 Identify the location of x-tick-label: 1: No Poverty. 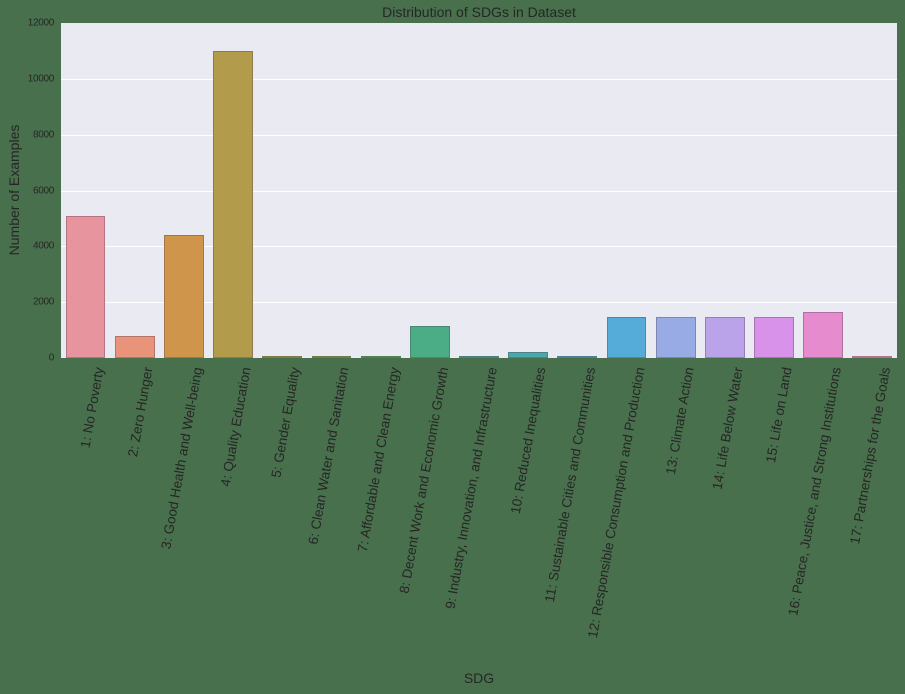
(92, 408).